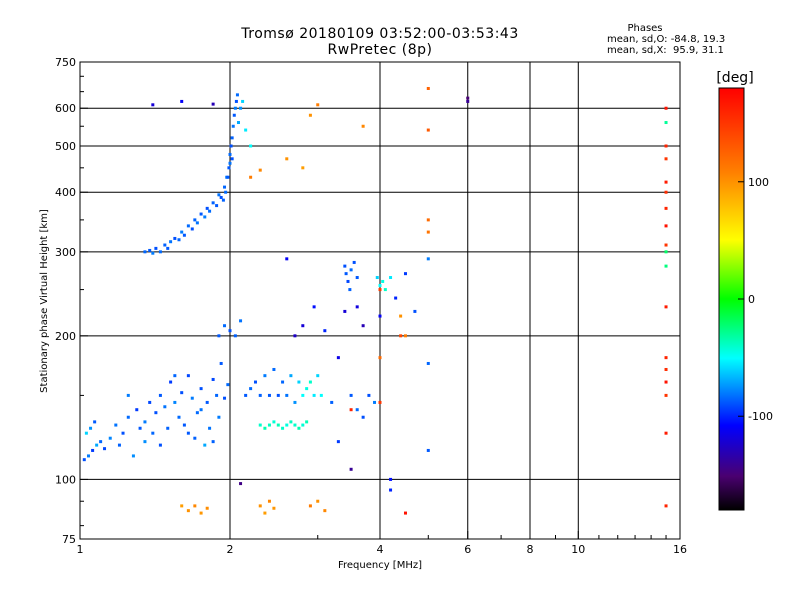  I want to click on colorbar-tick-label: 100, so click(758, 182).